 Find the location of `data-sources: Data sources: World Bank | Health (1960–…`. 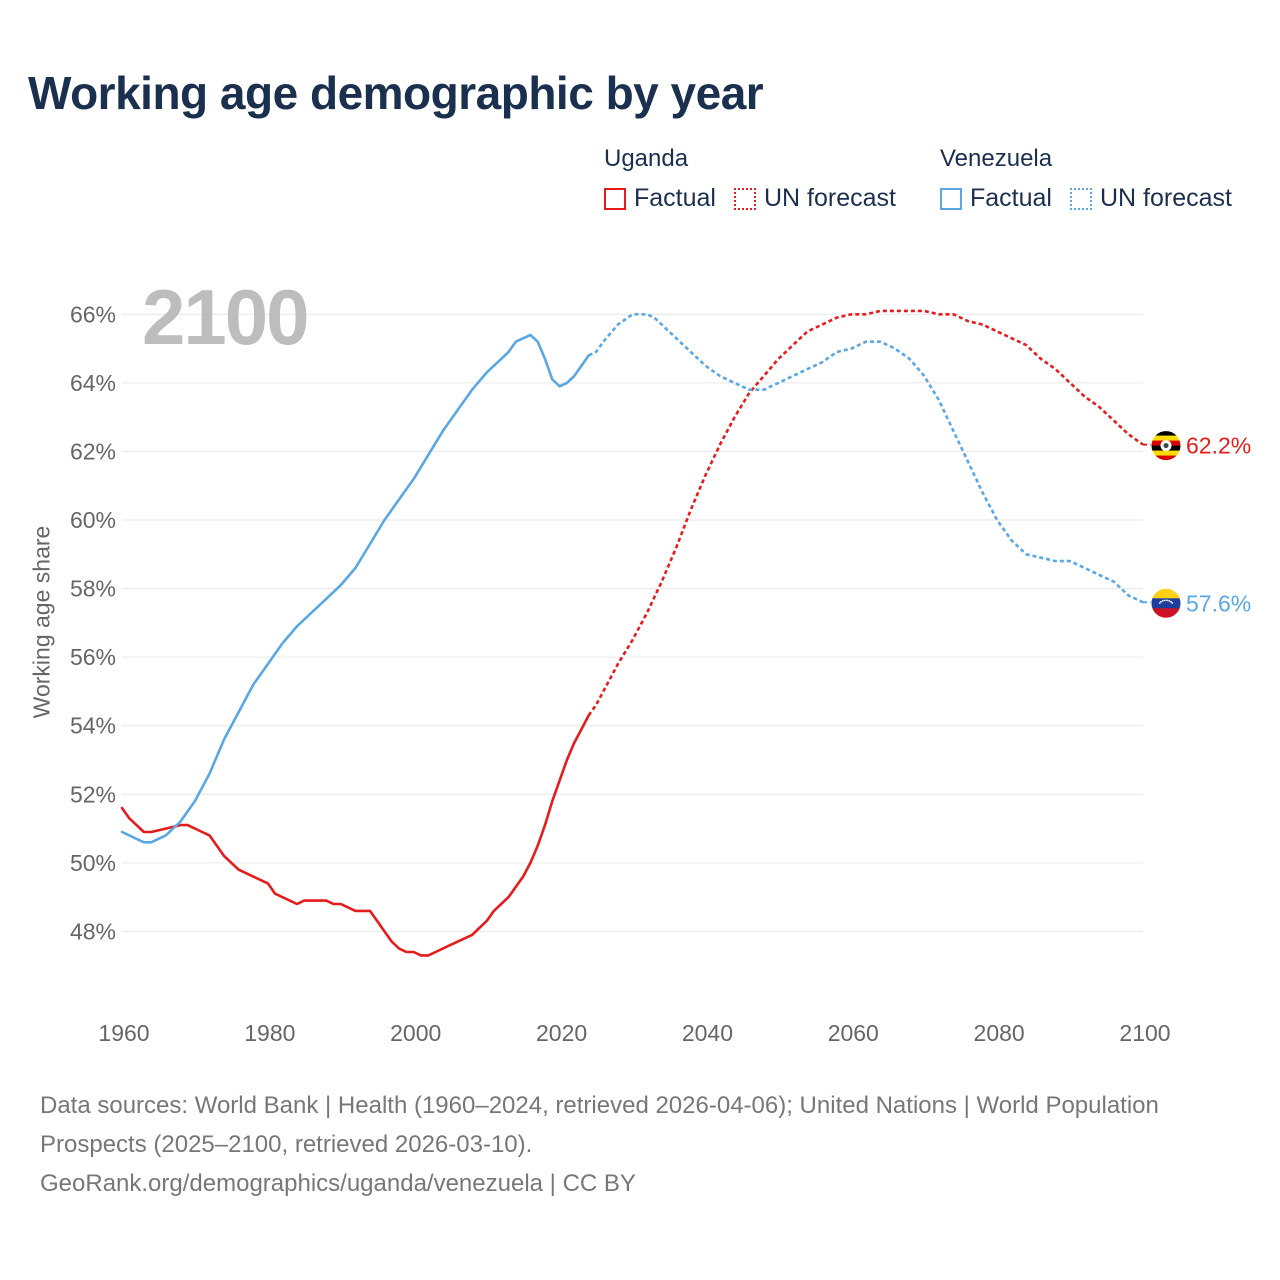

data-sources: Data sources: World Bank | Health (1960–… is located at coordinates (599, 1125).